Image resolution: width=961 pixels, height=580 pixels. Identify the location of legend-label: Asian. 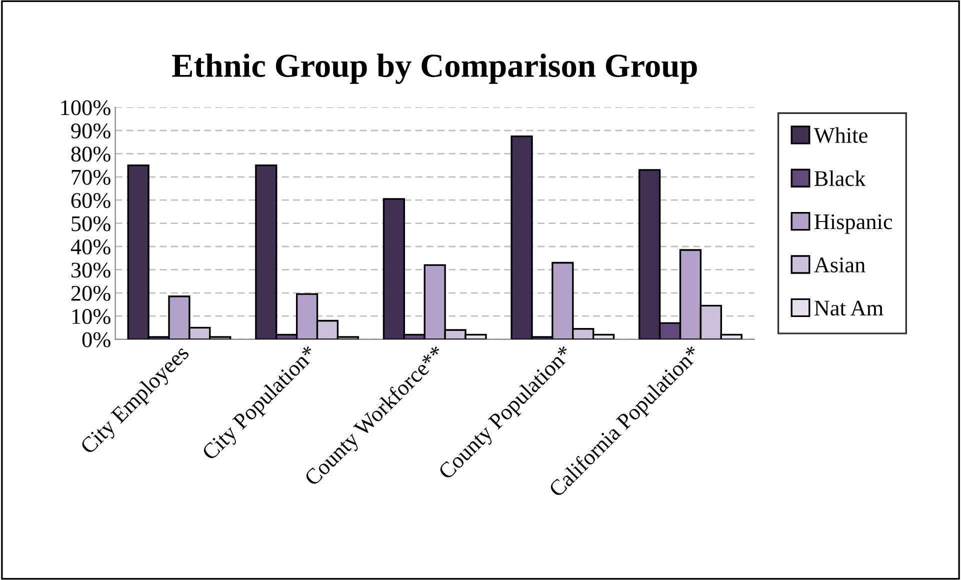
(840, 265).